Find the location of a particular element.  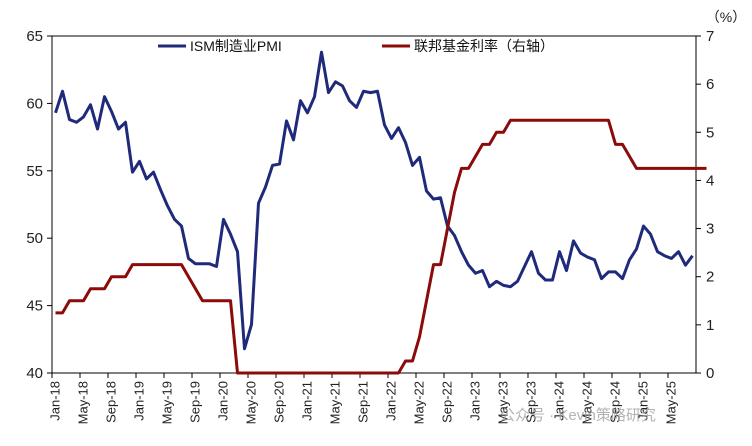

x-tick-label: May-23 is located at coordinates (503, 402).